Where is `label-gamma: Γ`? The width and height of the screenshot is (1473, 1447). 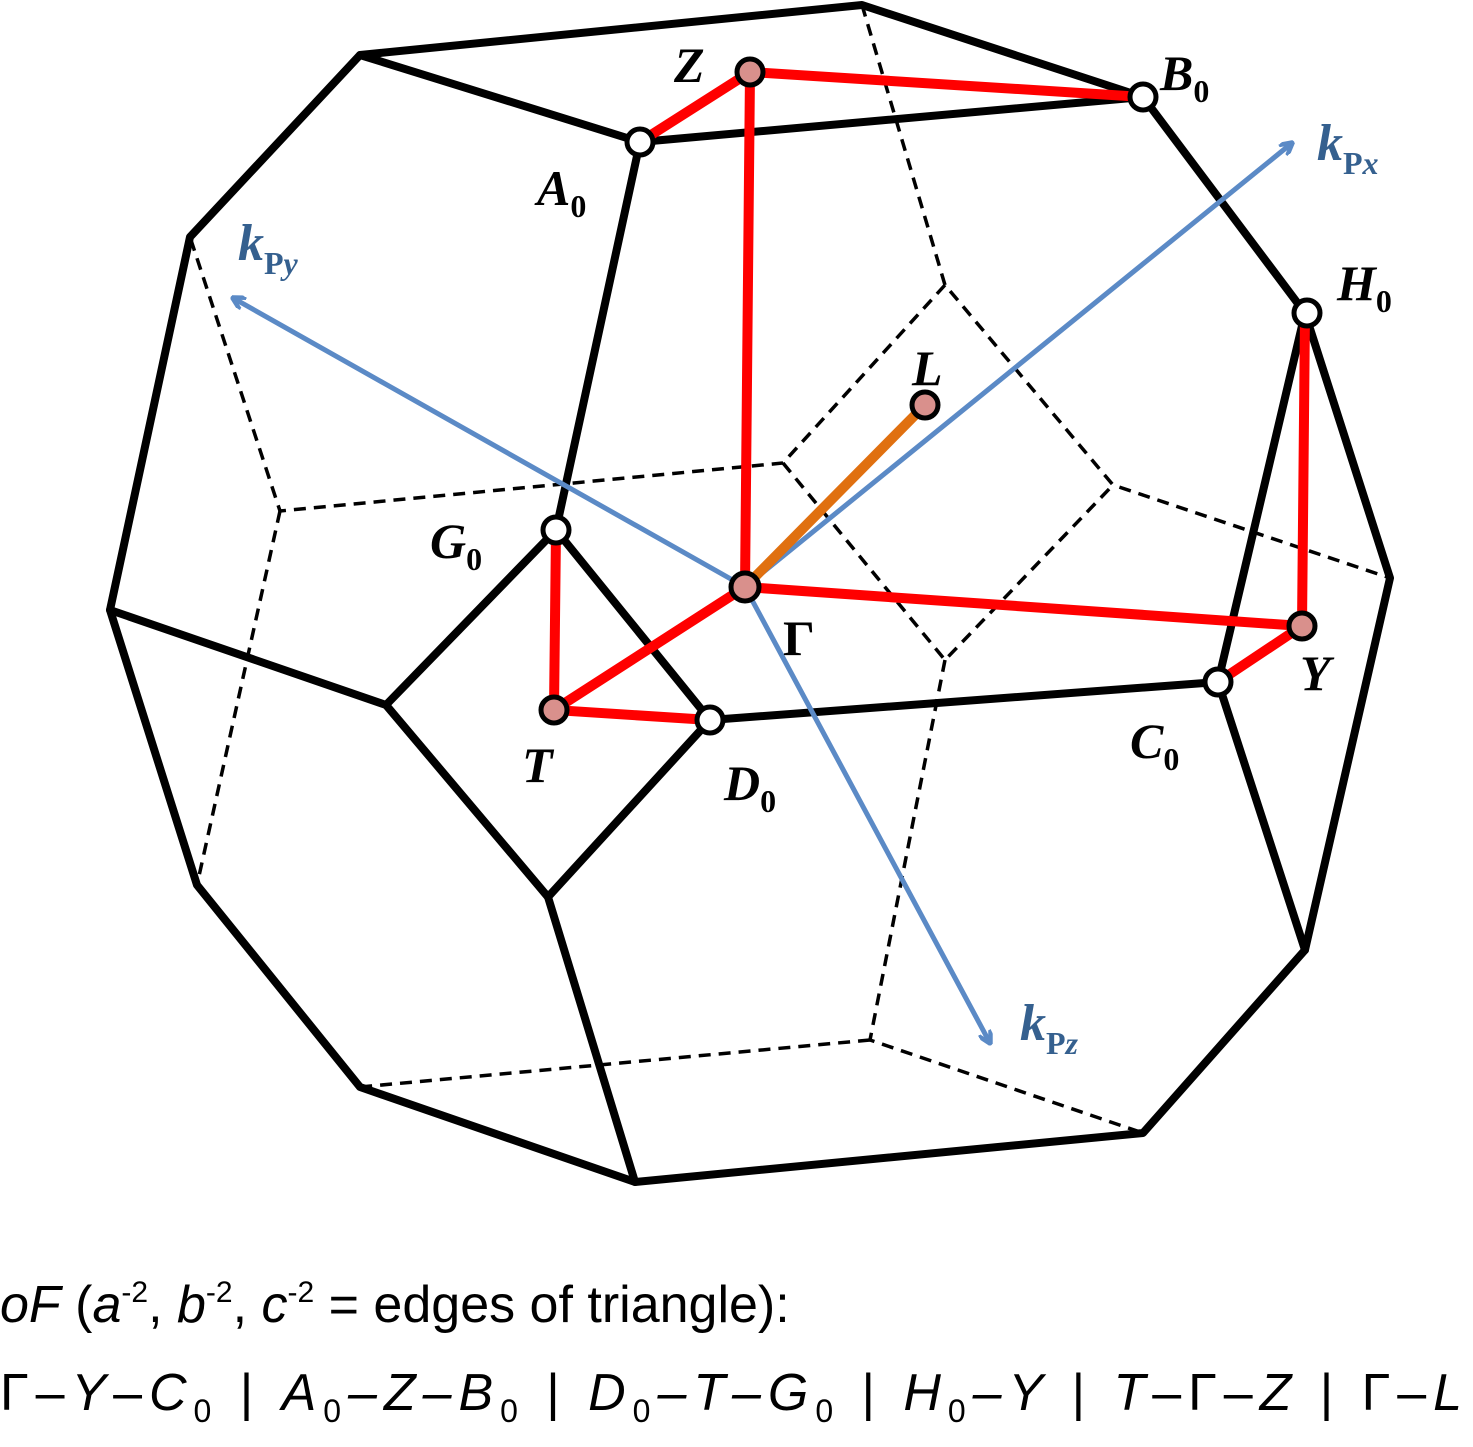
label-gamma: Γ is located at coordinates (799, 638).